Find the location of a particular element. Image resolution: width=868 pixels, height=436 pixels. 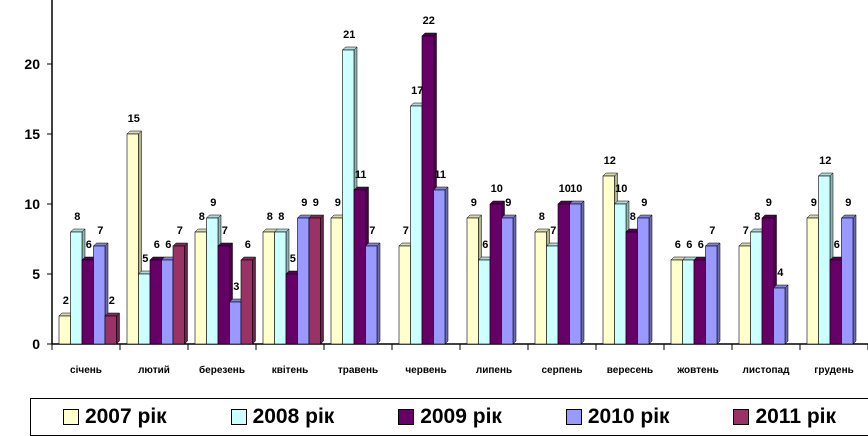

x-tick-label: грудень is located at coordinates (834, 370).